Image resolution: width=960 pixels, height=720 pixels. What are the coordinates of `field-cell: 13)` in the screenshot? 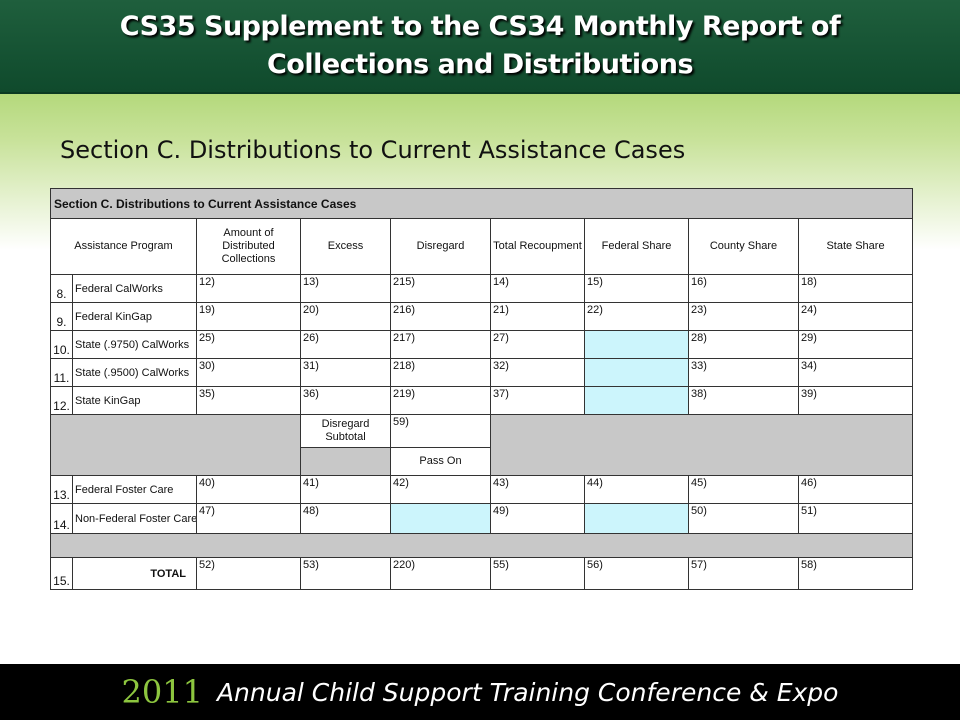 It's located at (345, 288).